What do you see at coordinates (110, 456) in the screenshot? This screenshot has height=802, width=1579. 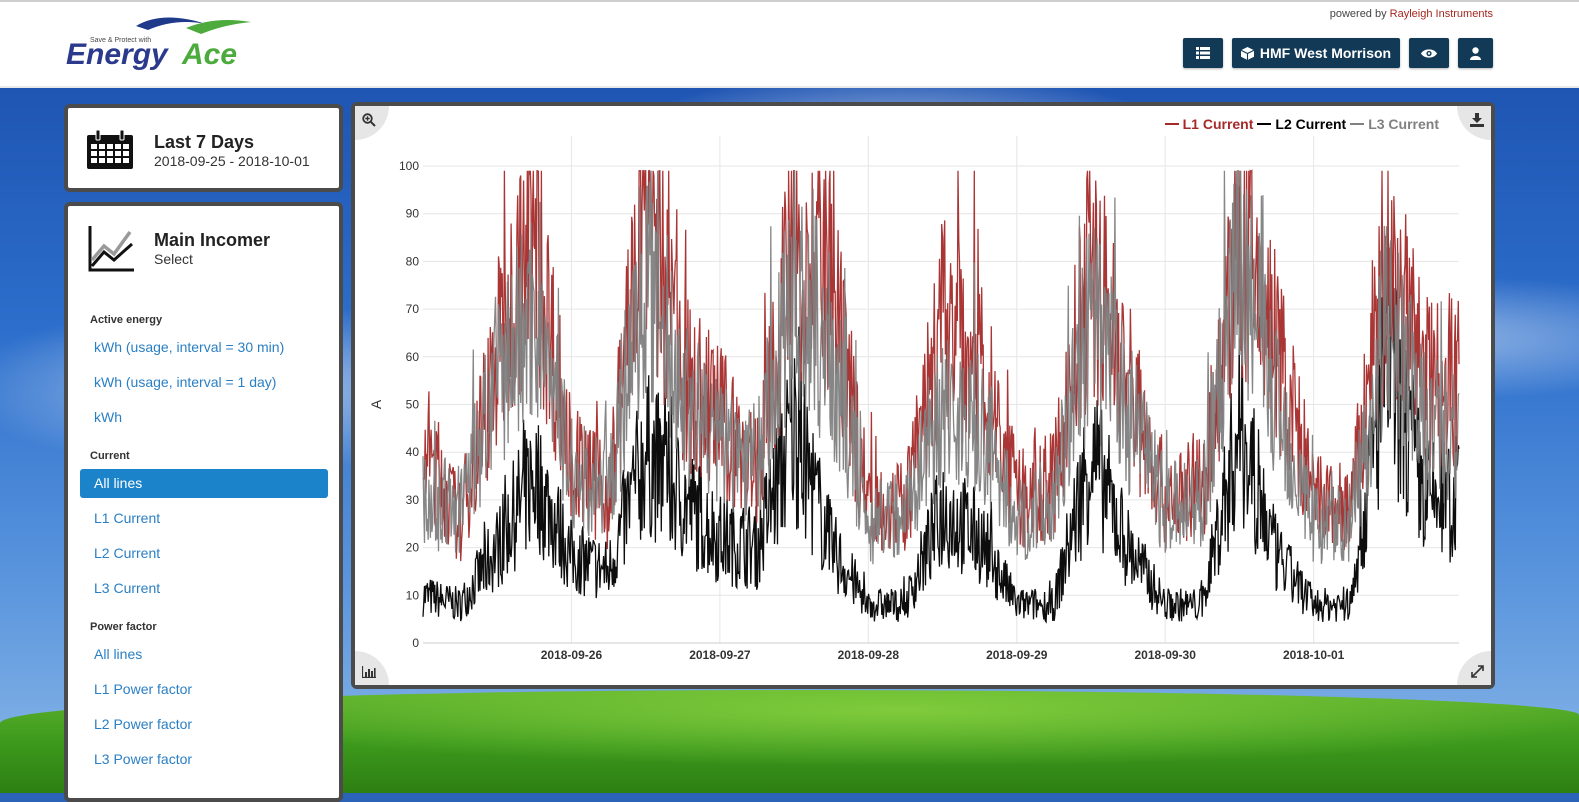 I see `section-current: Current` at bounding box center [110, 456].